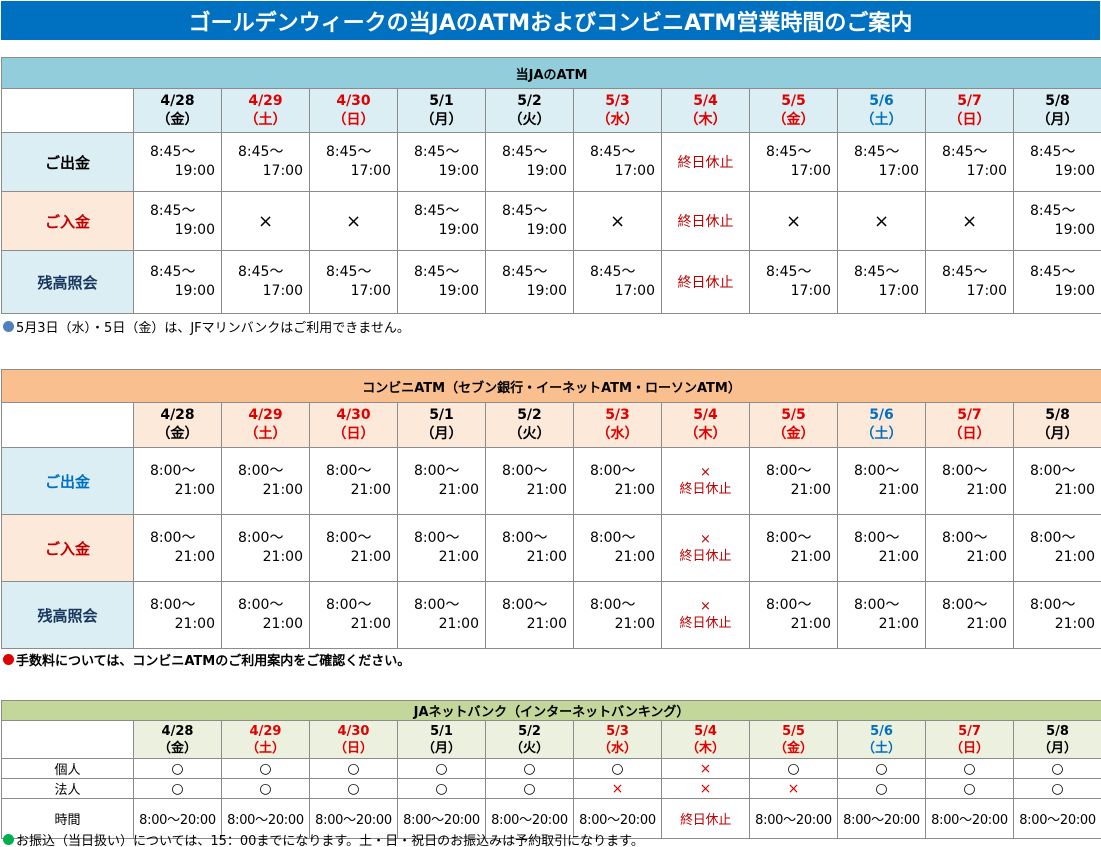 This screenshot has width=1101, height=847. I want to click on closed-cell: 終日休止, so click(705, 221).